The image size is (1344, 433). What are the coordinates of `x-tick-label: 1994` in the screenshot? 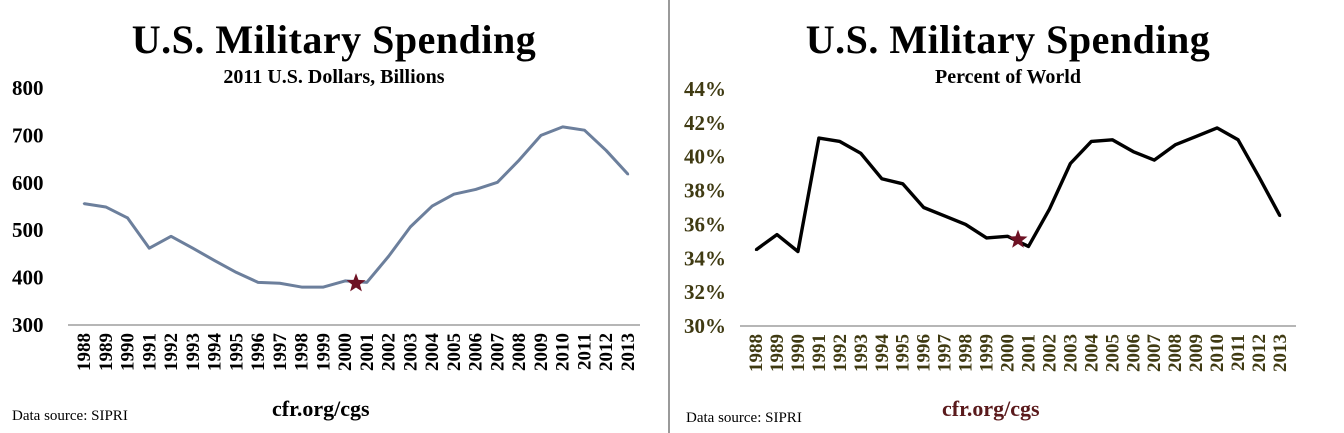 It's located at (882, 353).